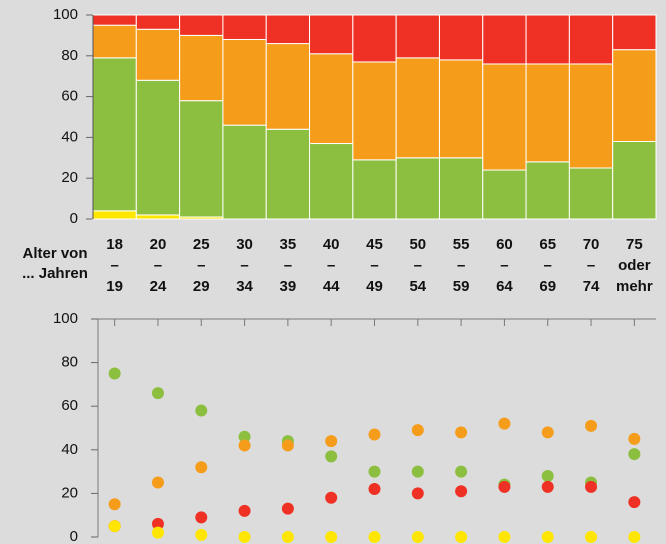 The height and width of the screenshot is (544, 666). I want to click on x-tick-label: 59, so click(461, 286).